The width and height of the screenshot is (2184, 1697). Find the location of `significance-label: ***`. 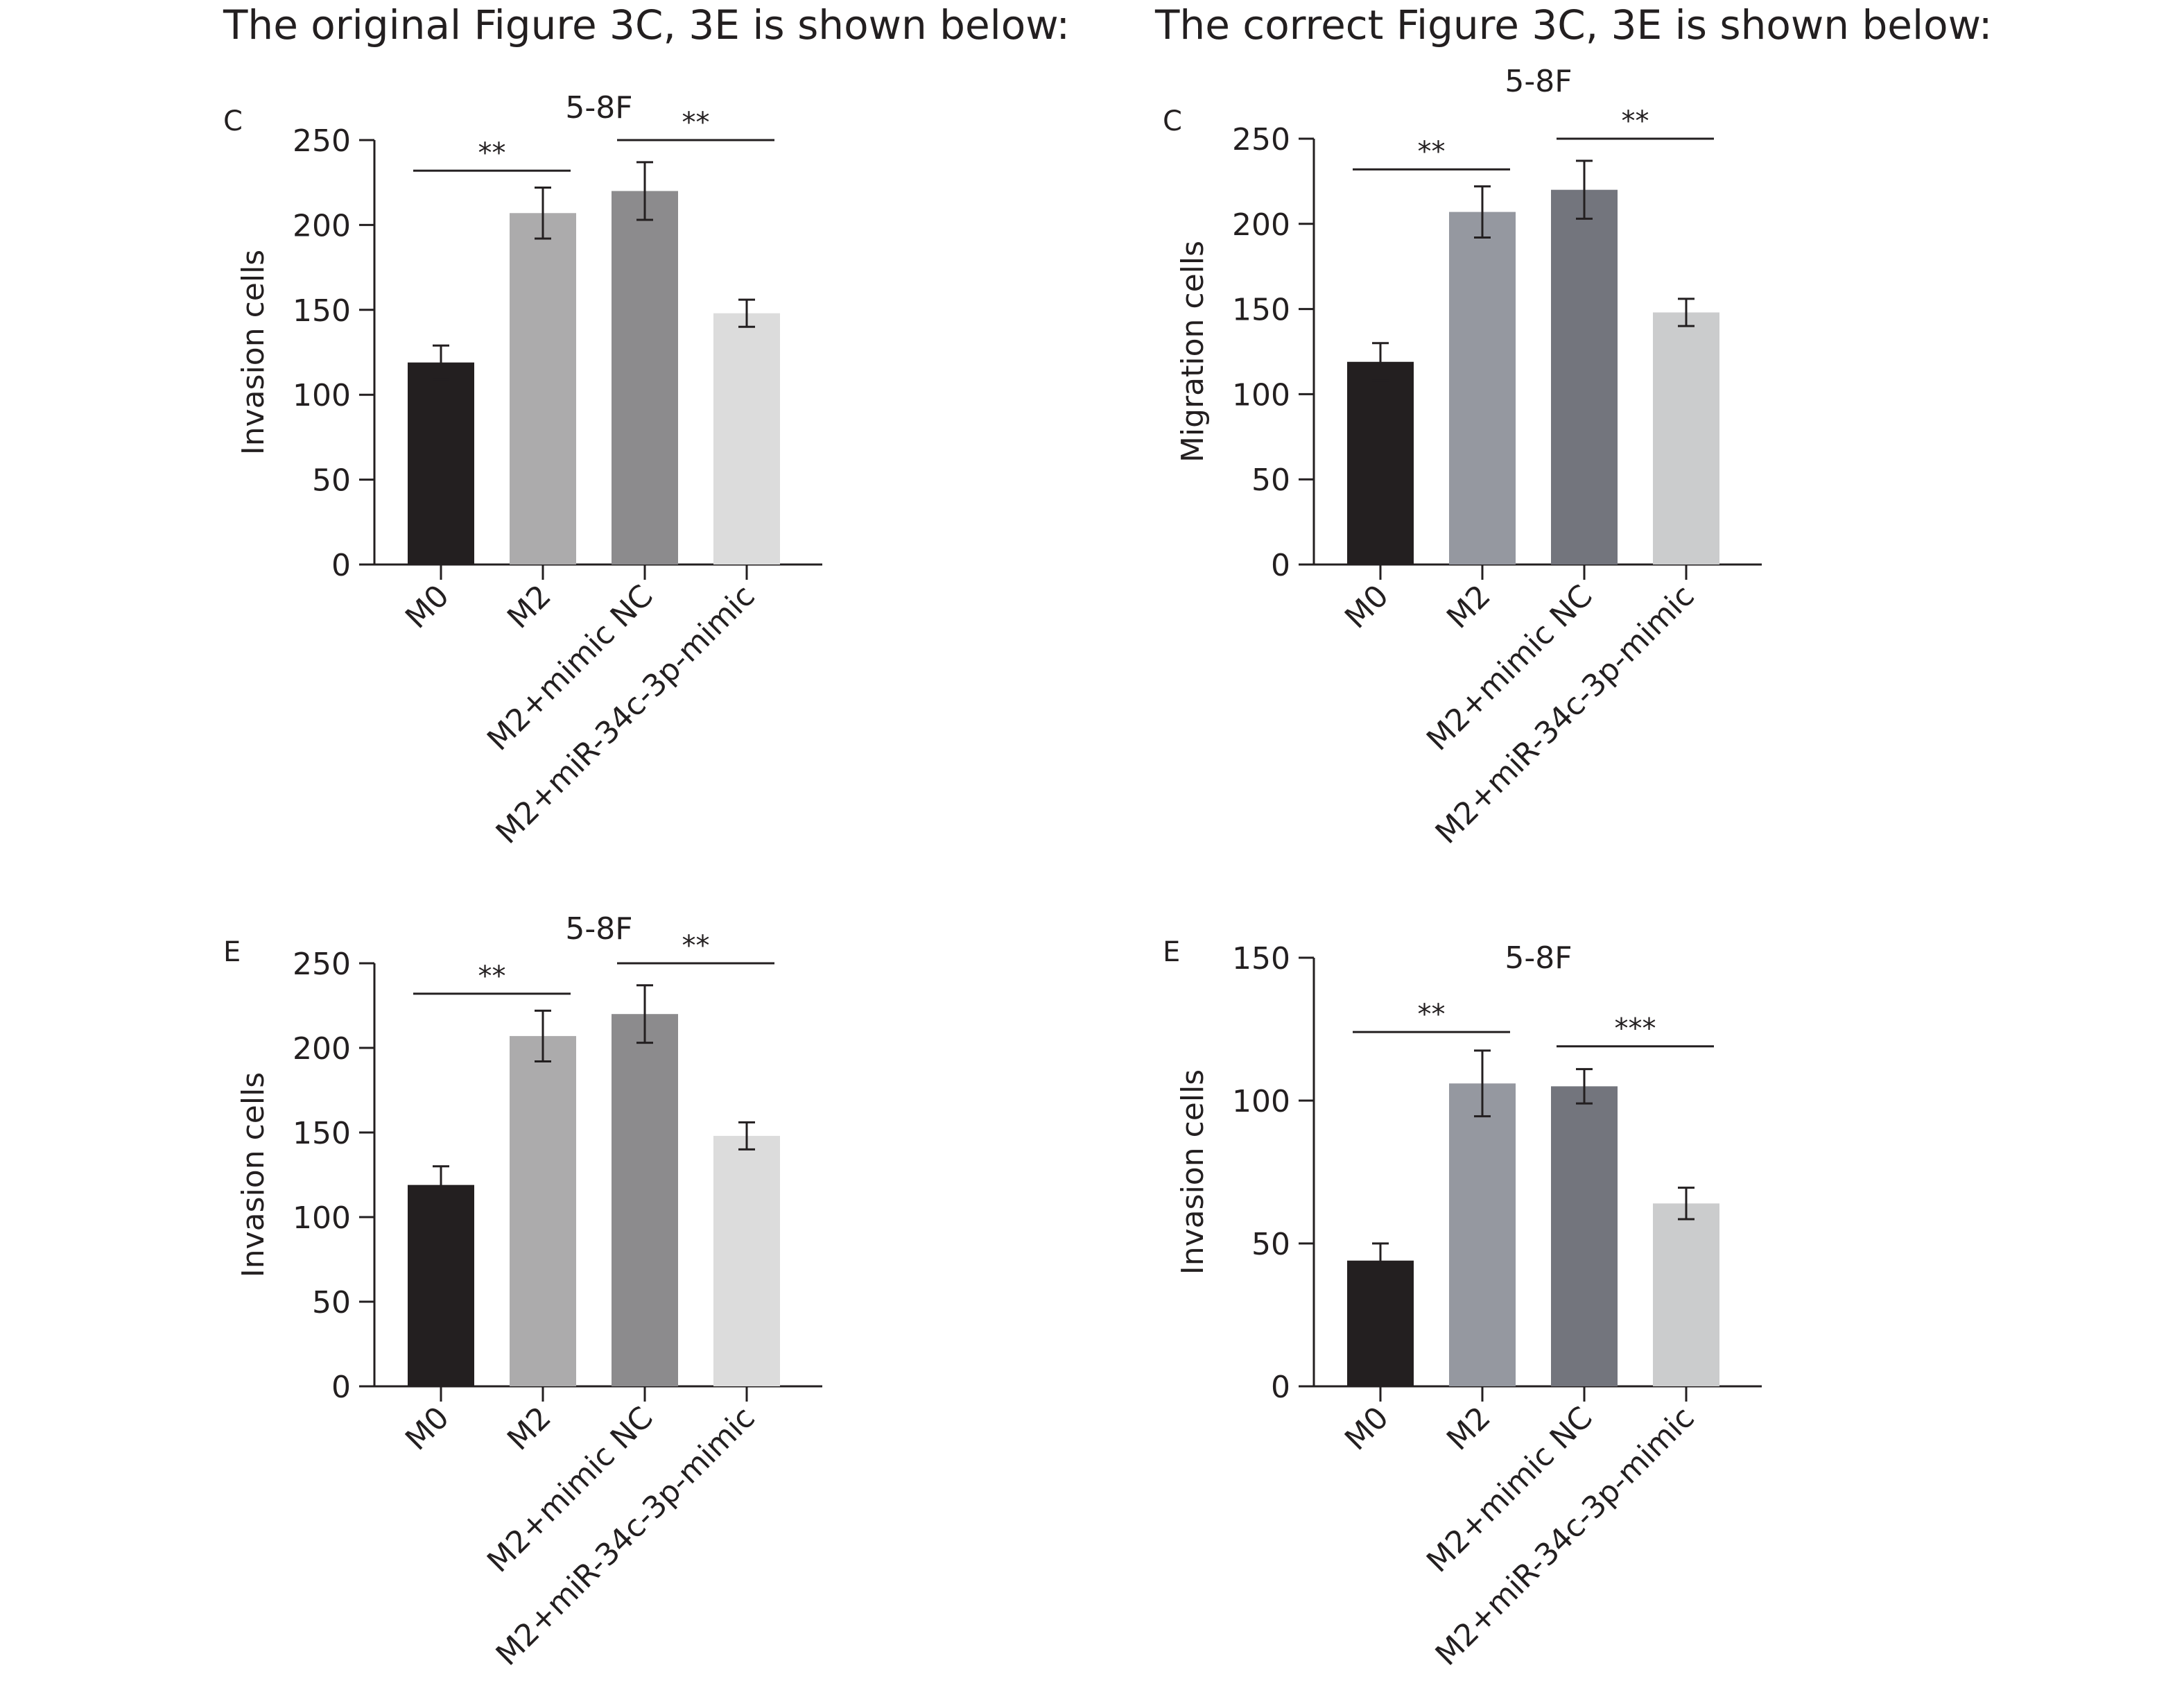

significance-label: *** is located at coordinates (1636, 1029).